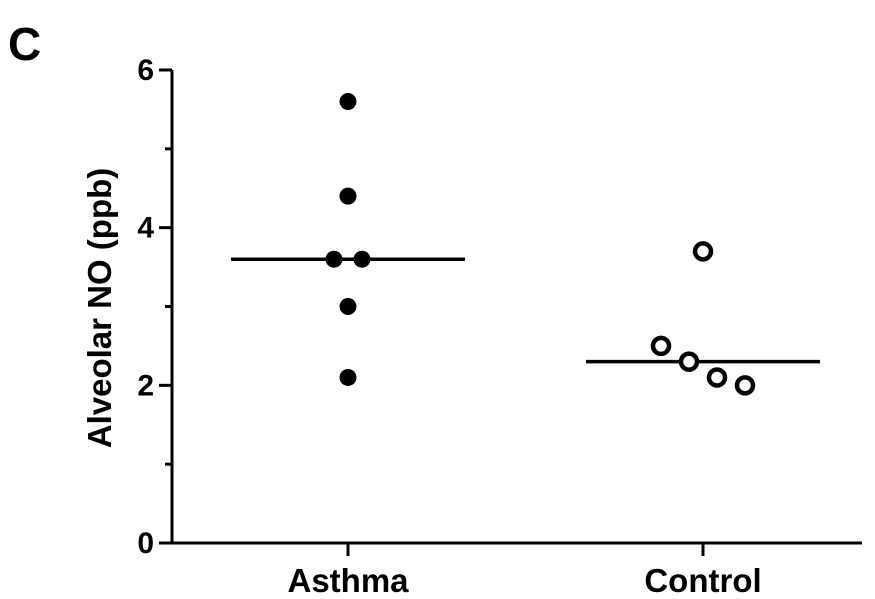 Image resolution: width=875 pixels, height=599 pixels. What do you see at coordinates (702, 580) in the screenshot?
I see `x-category-label: Control` at bounding box center [702, 580].